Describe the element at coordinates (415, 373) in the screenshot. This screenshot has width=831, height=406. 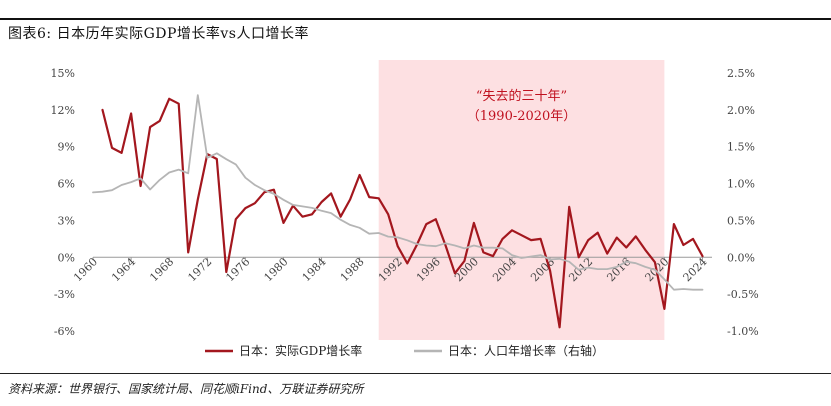
I see `source-rule` at that location.